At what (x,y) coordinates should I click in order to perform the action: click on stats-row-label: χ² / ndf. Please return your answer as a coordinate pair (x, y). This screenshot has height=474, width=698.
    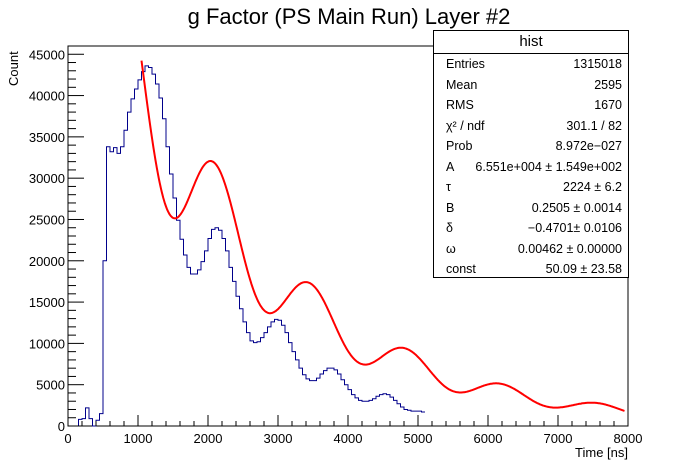
    Looking at the image, I should click on (465, 125).